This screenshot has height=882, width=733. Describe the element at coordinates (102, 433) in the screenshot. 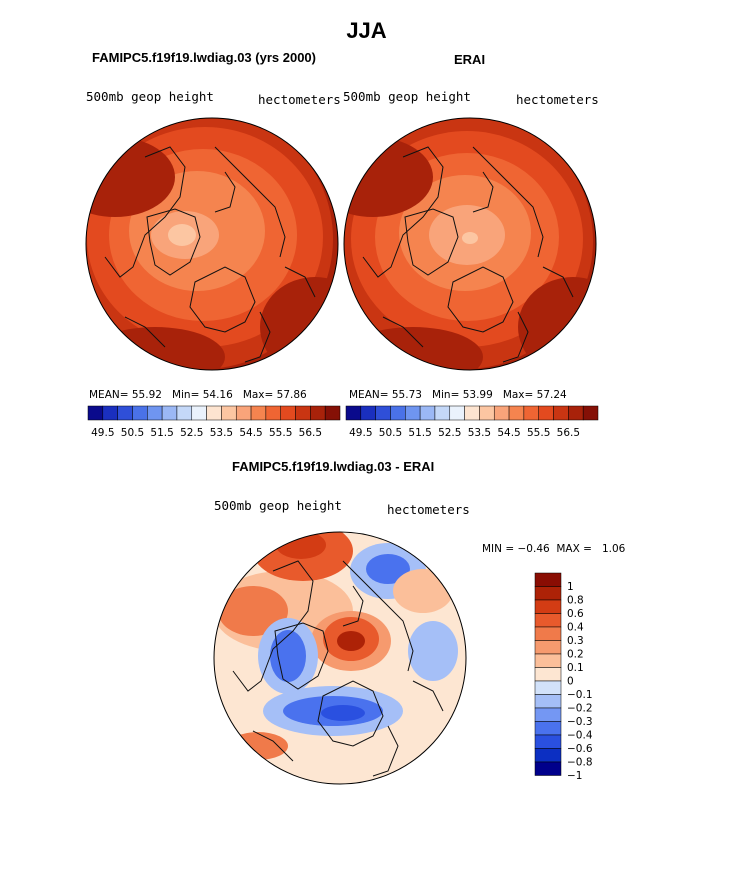

I see `model-colorbar-tick-label: 49.5` at that location.